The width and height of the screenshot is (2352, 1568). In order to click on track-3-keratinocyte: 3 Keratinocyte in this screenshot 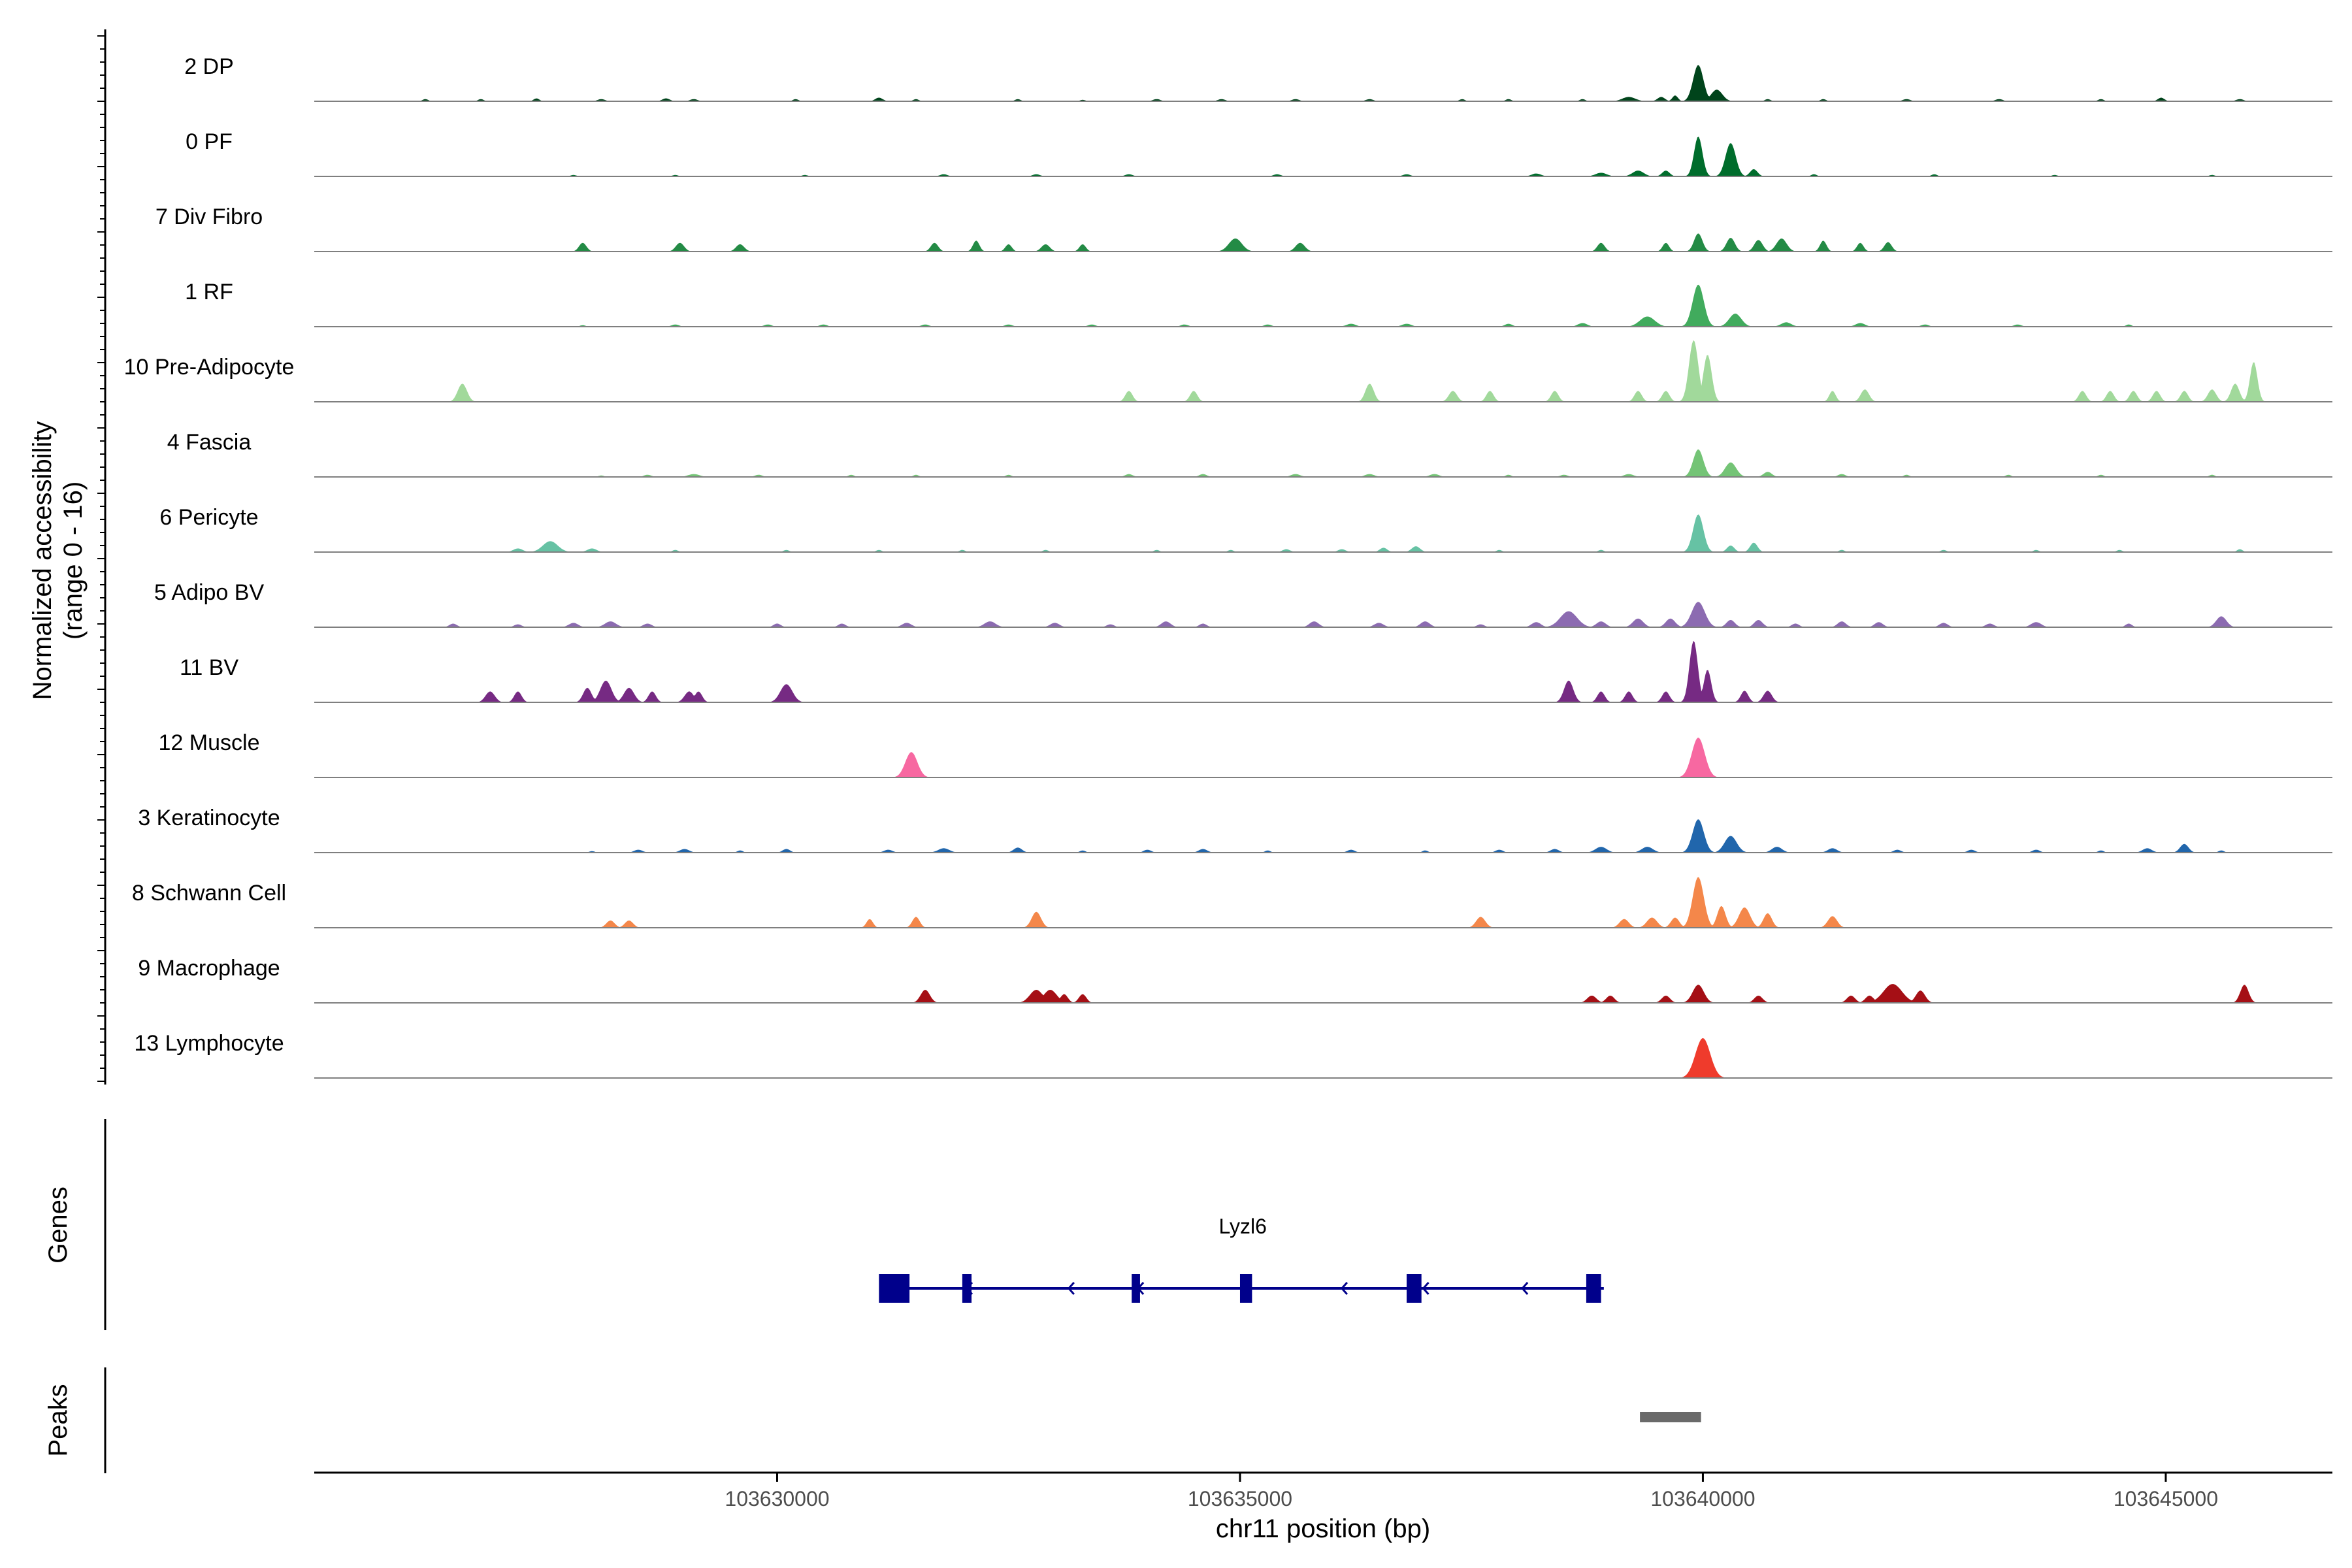, I will do `click(1235, 829)`.